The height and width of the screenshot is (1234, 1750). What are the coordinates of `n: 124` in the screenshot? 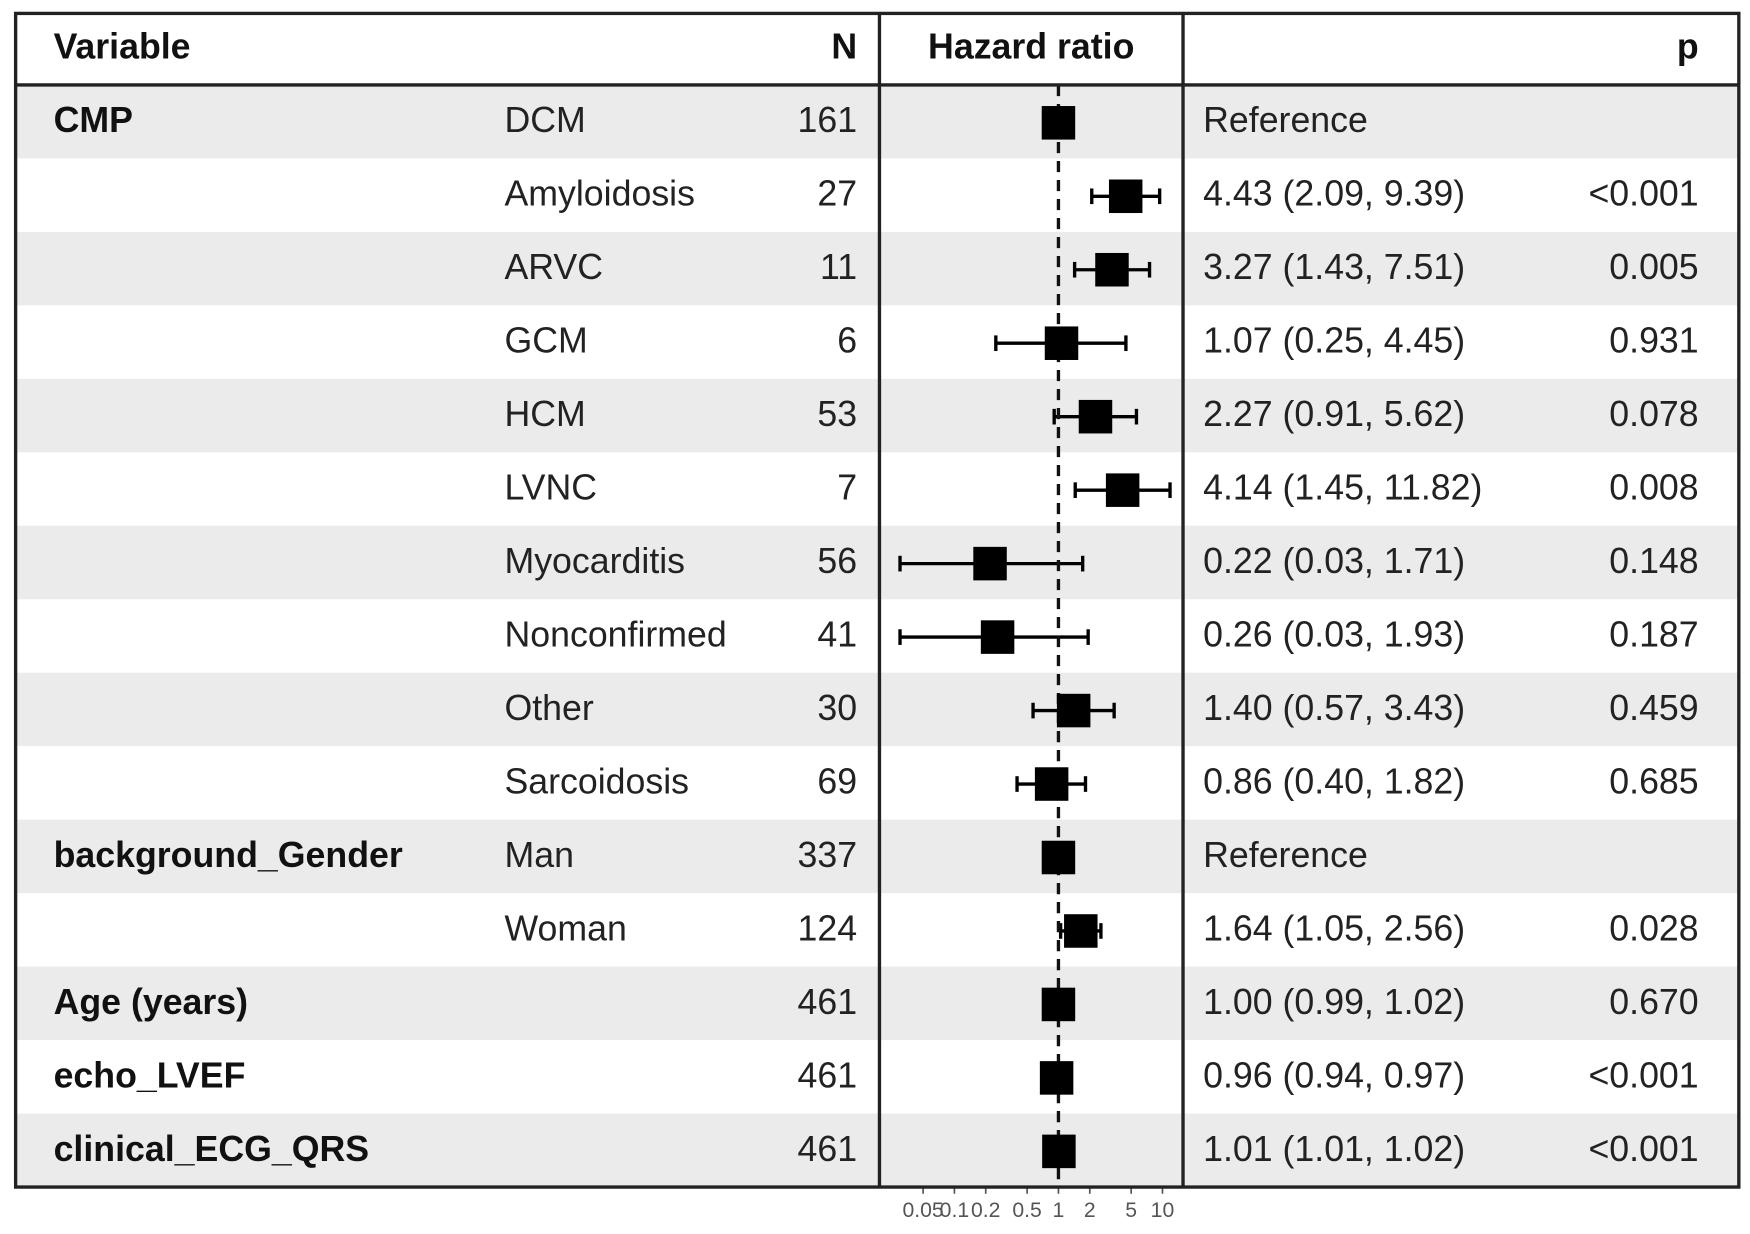 It's located at (828, 928).